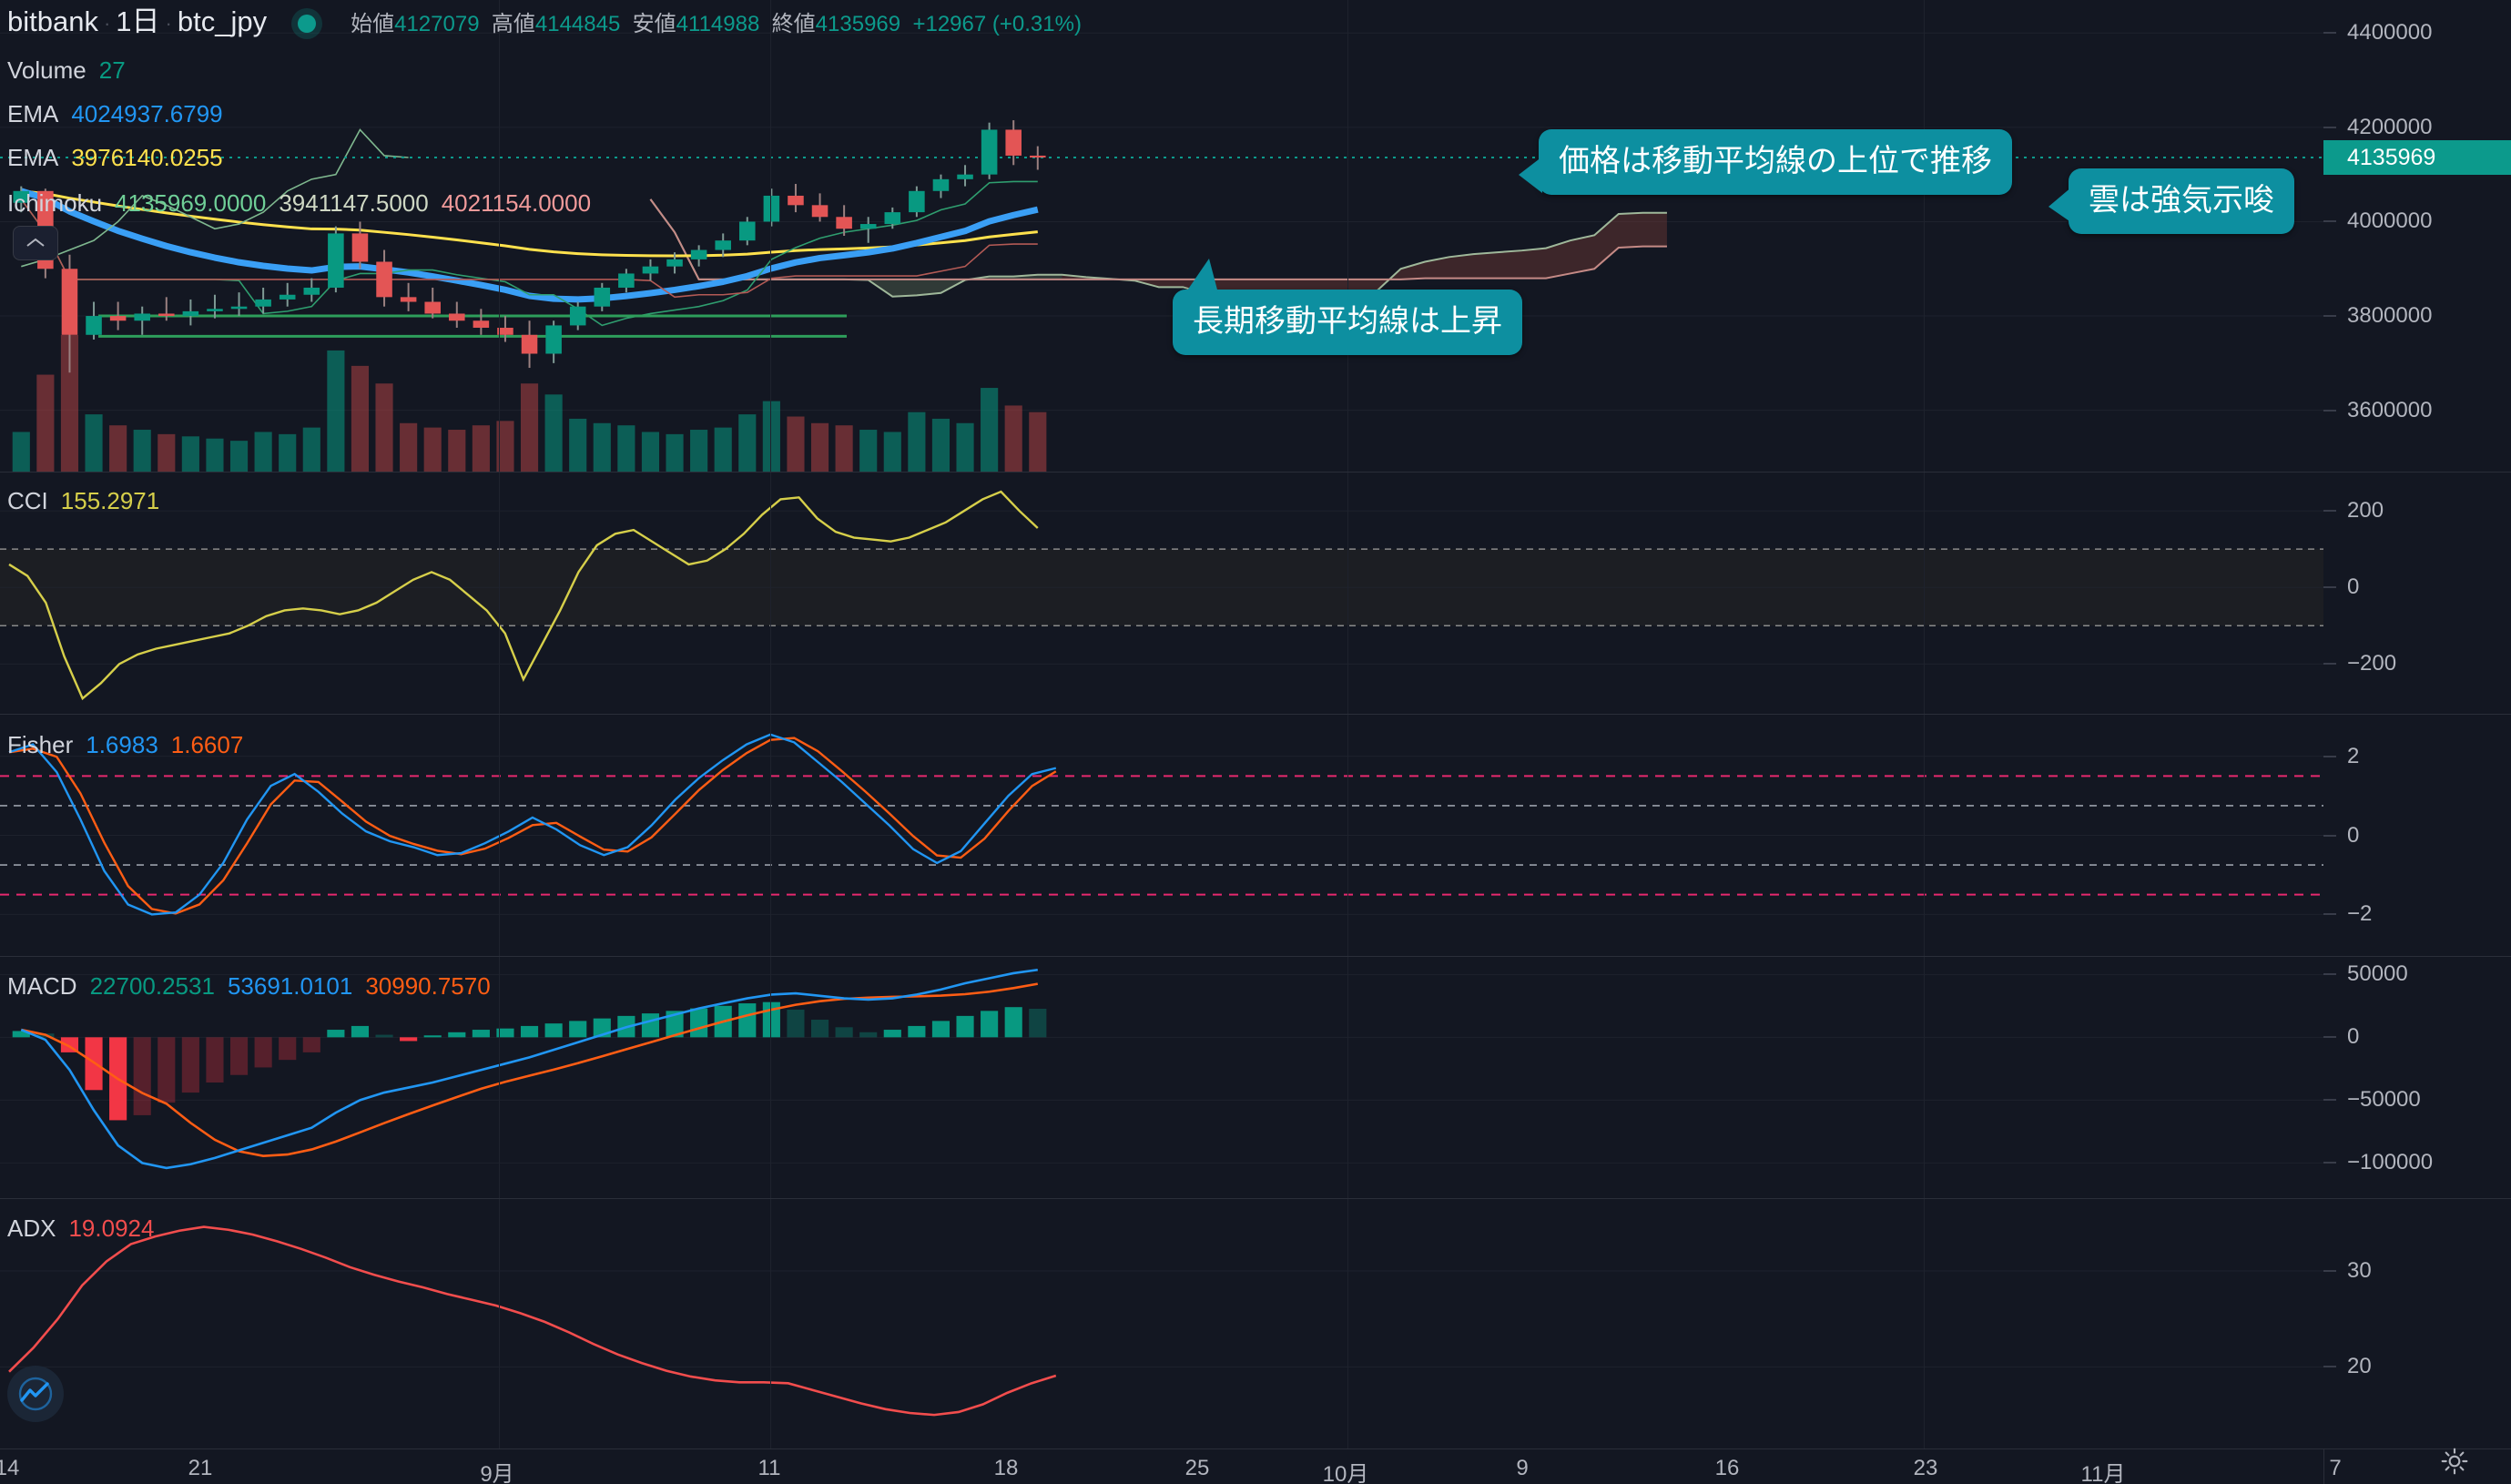 The height and width of the screenshot is (1484, 2511). What do you see at coordinates (1727, 1468) in the screenshot?
I see `time-axis-label: 16` at bounding box center [1727, 1468].